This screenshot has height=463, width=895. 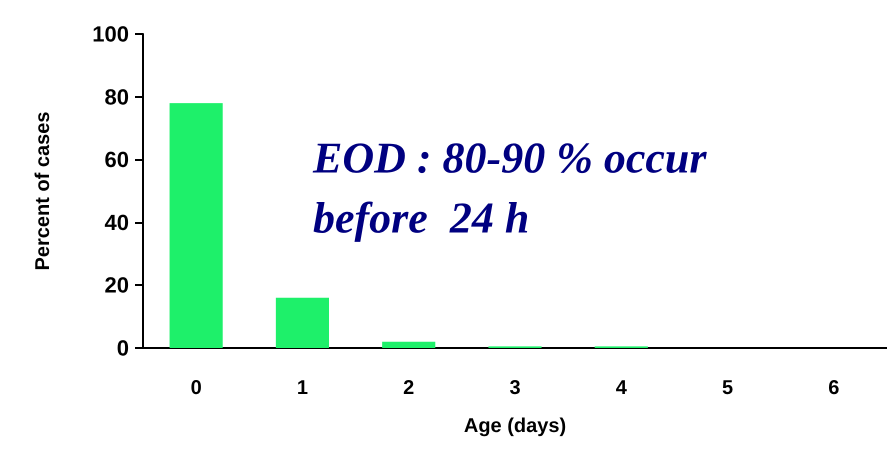 What do you see at coordinates (728, 388) in the screenshot?
I see `x-tick-label: 5` at bounding box center [728, 388].